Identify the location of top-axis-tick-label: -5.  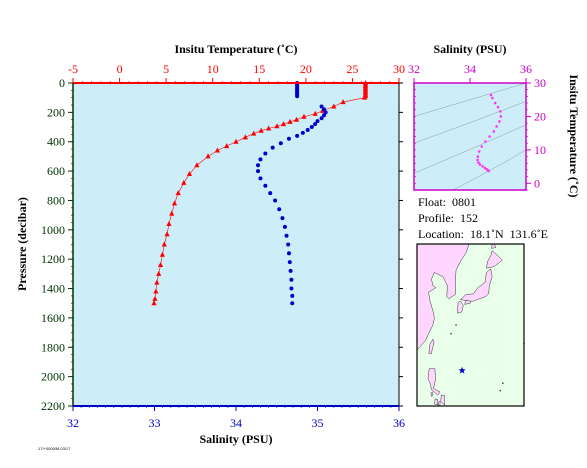
(73, 69).